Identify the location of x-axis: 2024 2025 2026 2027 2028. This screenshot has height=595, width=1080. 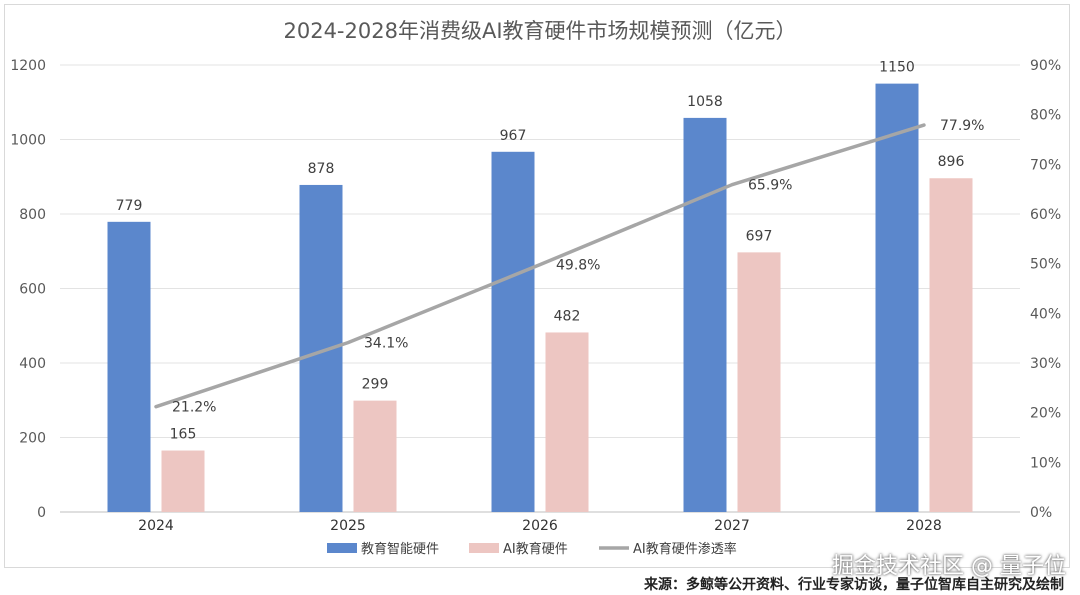
(540, 526).